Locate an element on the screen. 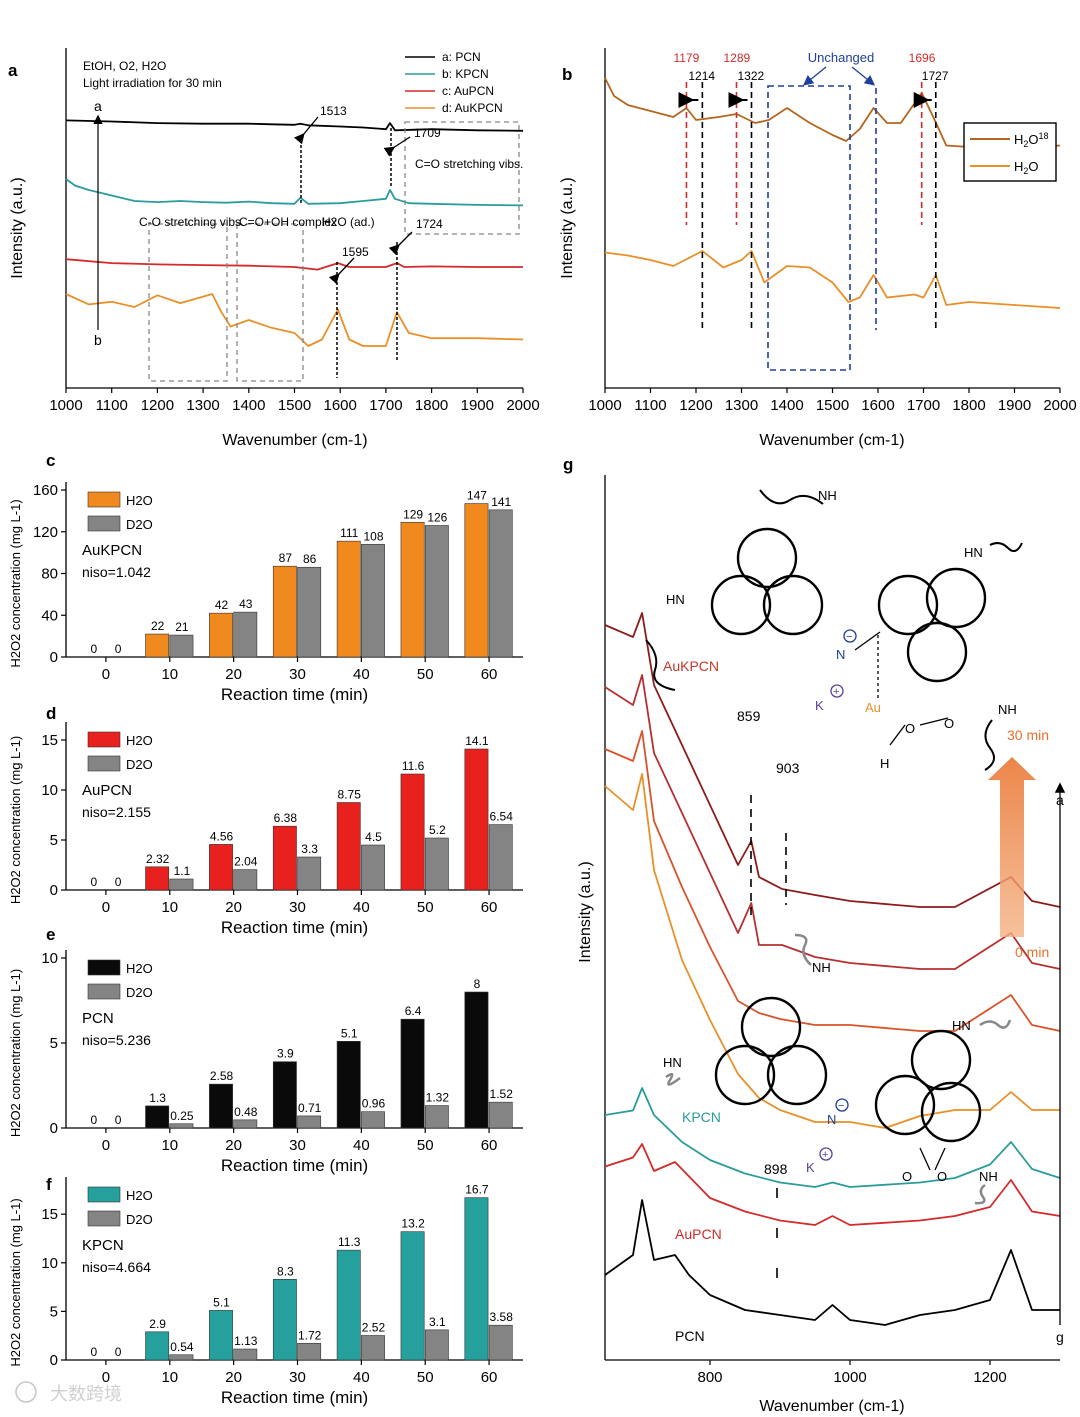 The width and height of the screenshot is (1080, 1417). legend-swatch-h2o is located at coordinates (104, 739).